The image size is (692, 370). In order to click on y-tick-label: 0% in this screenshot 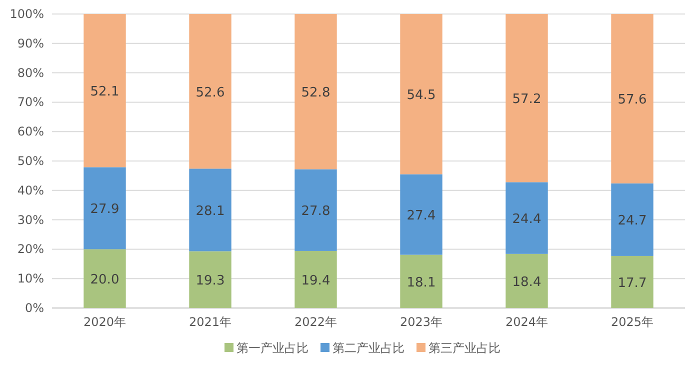, I will do `click(34, 308)`.